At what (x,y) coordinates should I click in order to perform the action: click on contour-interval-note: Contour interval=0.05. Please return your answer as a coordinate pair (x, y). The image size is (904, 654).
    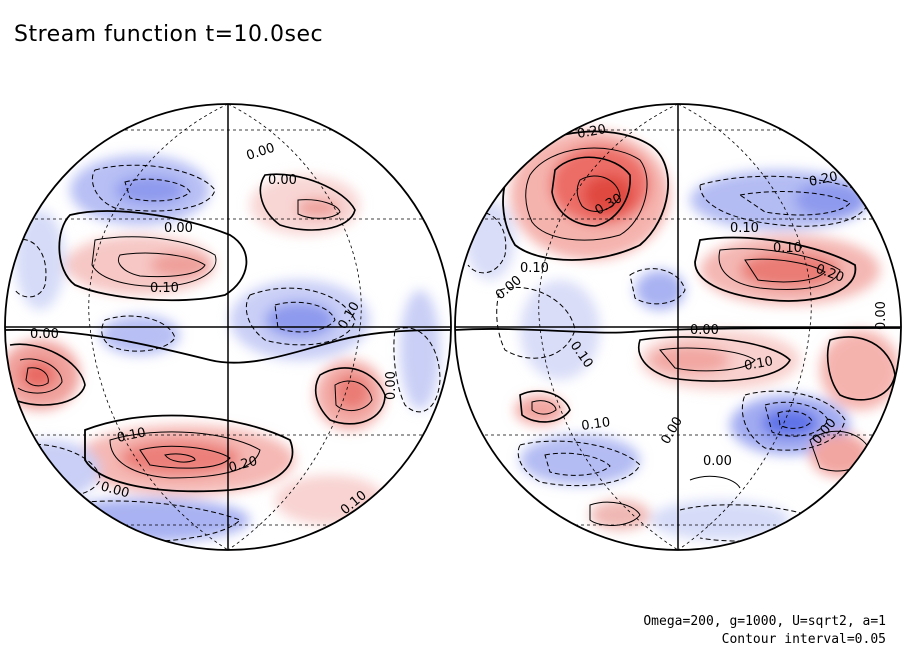
    Looking at the image, I should click on (803, 639).